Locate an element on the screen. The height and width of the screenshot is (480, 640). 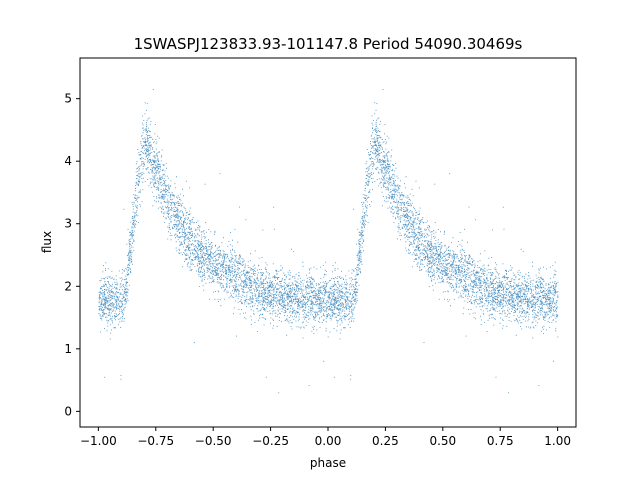
x-axis-ticks: −1.00 −0.75 −0.50 −0.25 0.00 0.25 0.50 0.75 1.00 is located at coordinates (325, 437).